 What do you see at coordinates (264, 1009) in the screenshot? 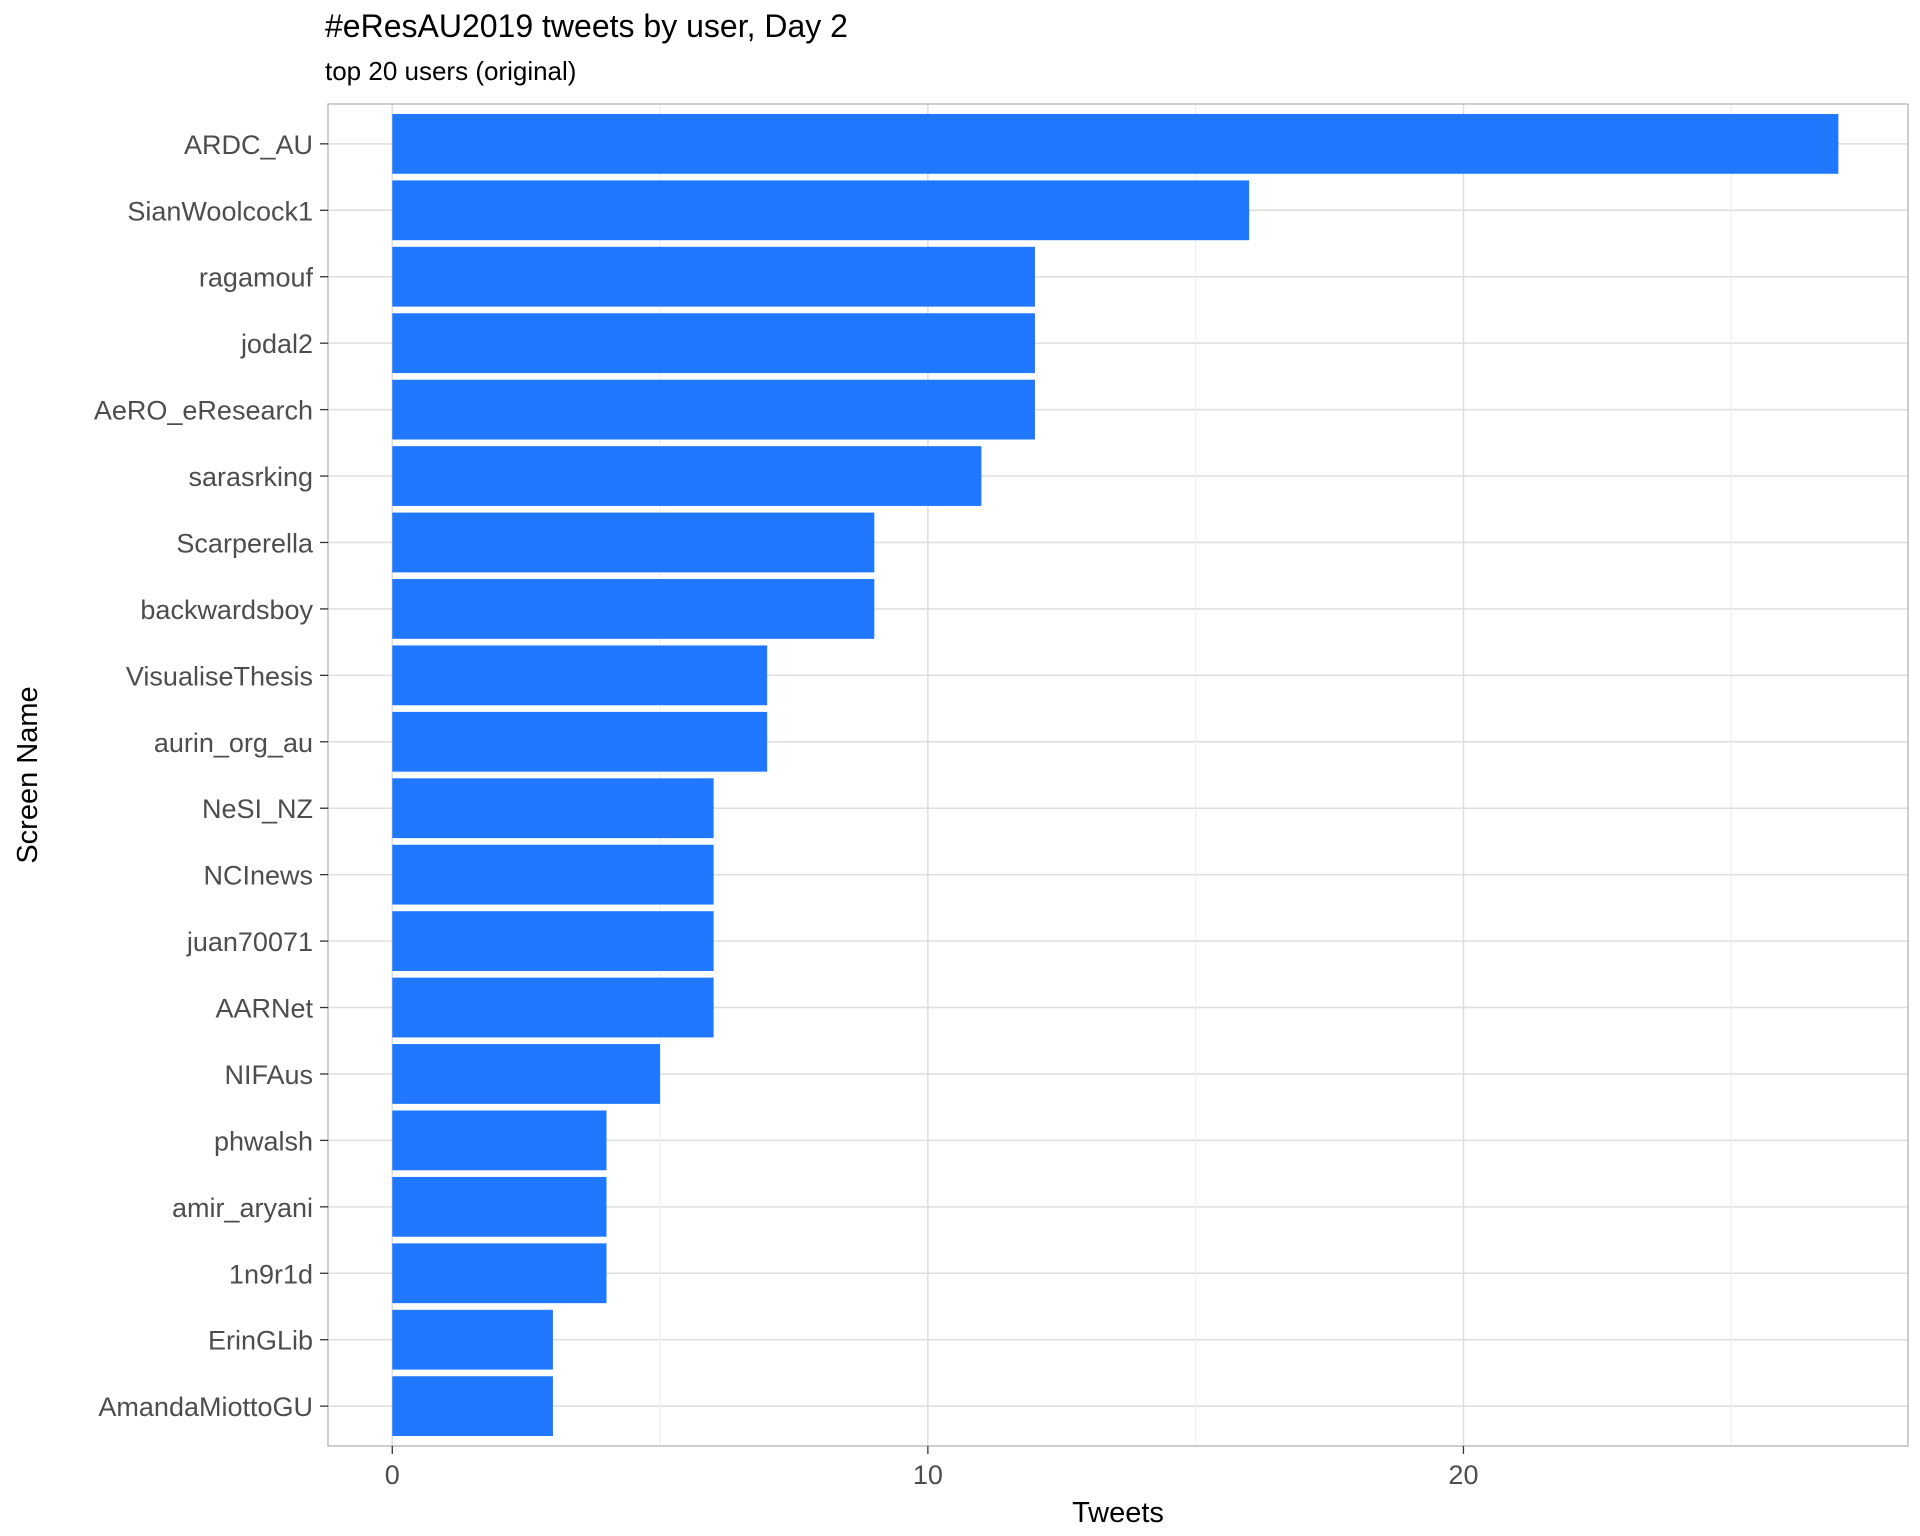
I see `y-tick-label: AARNet` at bounding box center [264, 1009].